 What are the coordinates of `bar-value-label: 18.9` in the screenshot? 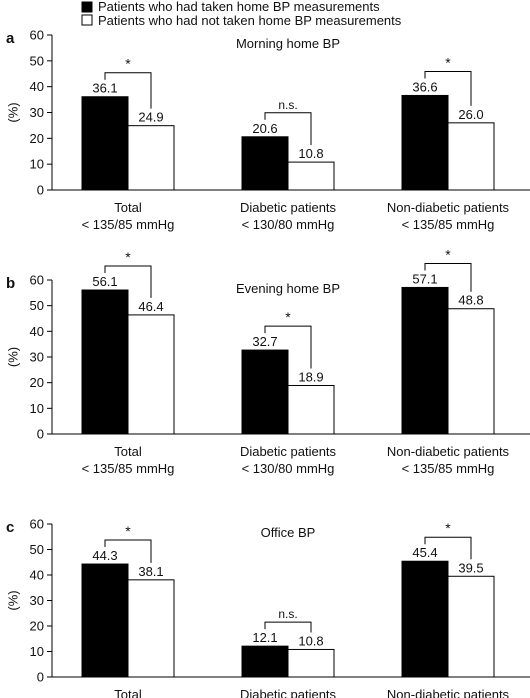 It's located at (310, 376).